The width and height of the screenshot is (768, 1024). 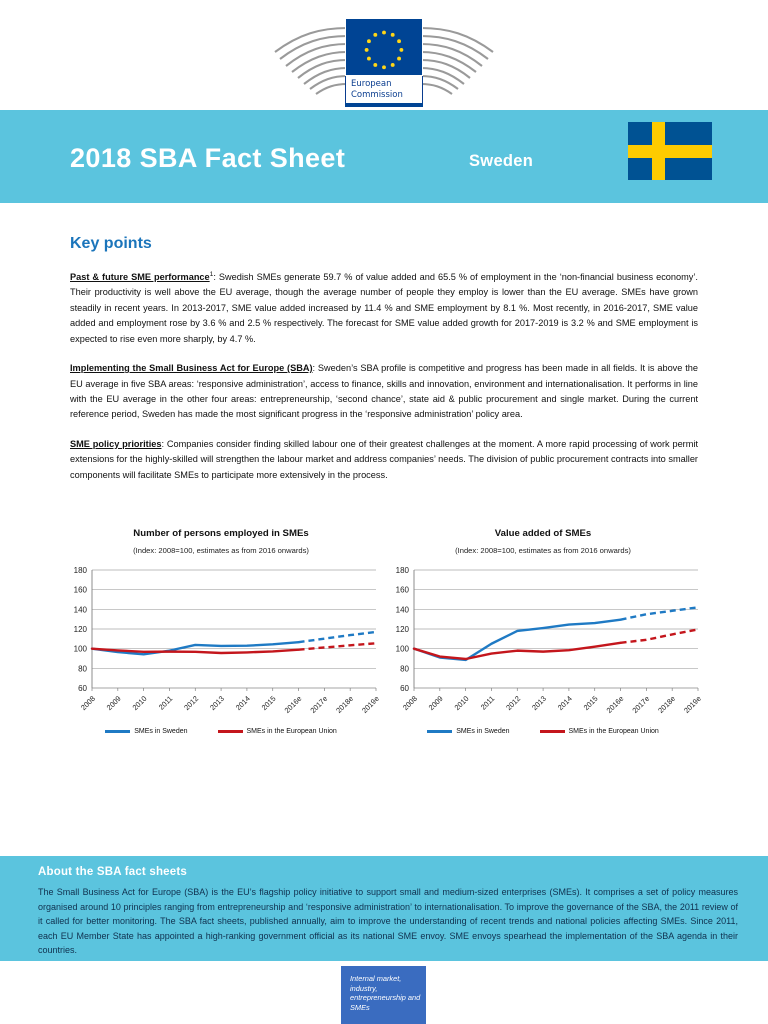 I want to click on paragraph-lead-label: Past & future SME performance, so click(x=140, y=277).